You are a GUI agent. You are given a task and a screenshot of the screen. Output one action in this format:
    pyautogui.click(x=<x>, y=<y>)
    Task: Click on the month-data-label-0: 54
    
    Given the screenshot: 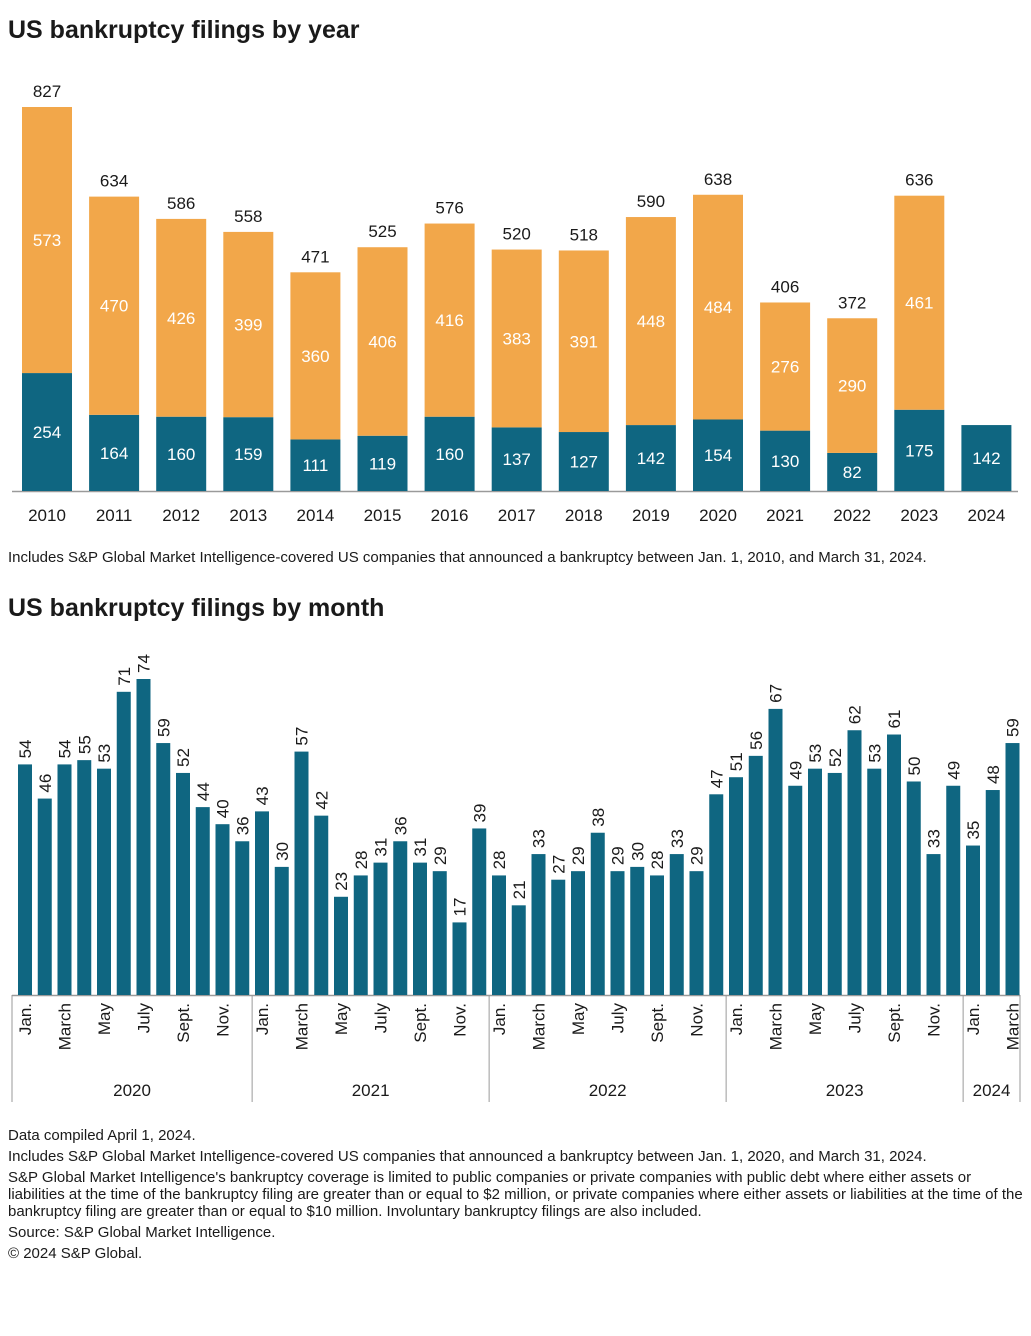 What is the action you would take?
    pyautogui.click(x=25, y=748)
    